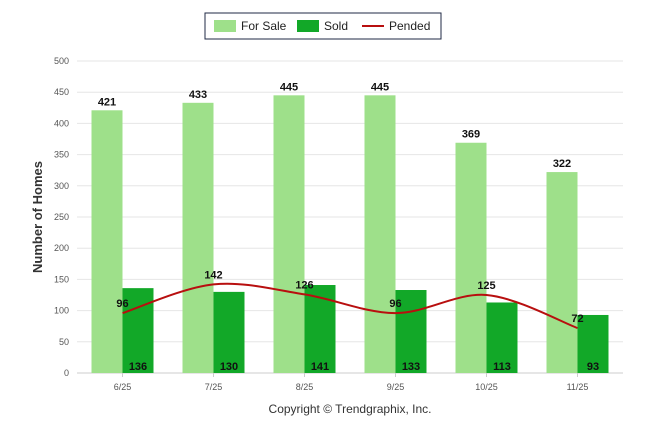  Describe the element at coordinates (213, 275) in the screenshot. I see `data-label-pended: 142` at that location.